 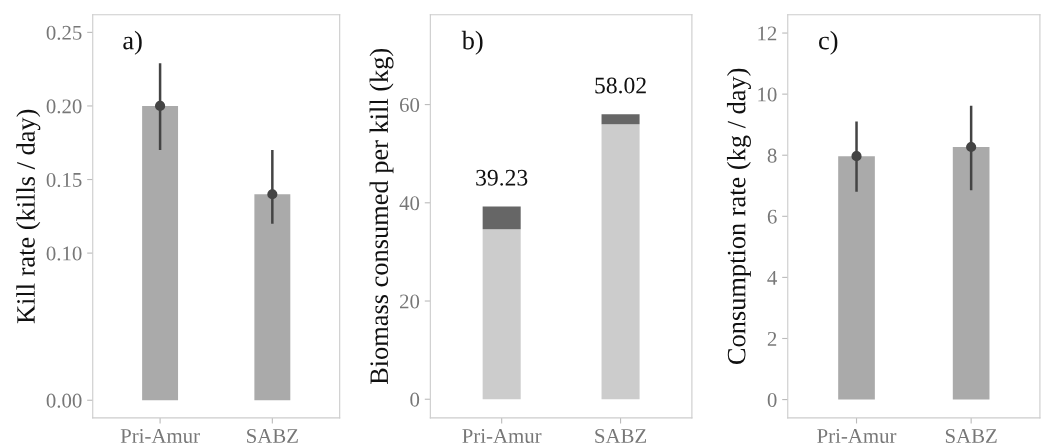 I want to click on y-tick-label: 0.20, so click(x=64, y=106).